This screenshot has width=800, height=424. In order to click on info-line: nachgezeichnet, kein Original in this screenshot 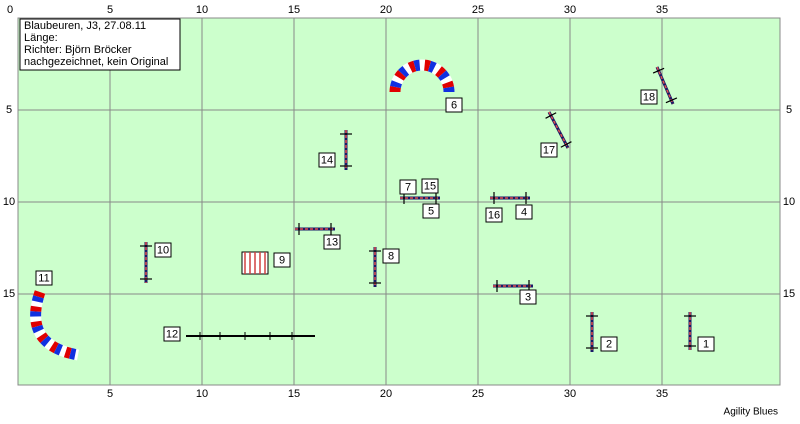, I will do `click(96, 62)`.